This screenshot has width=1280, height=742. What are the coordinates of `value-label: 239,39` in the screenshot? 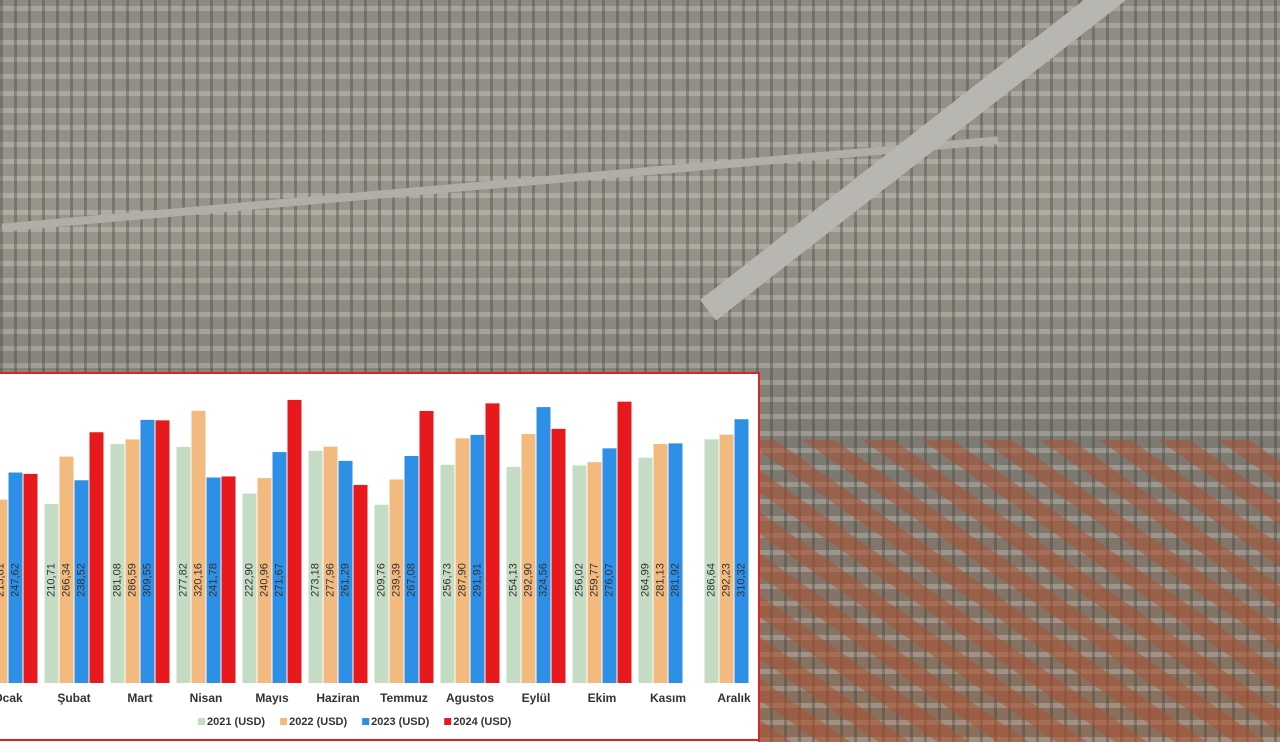 It's located at (396, 580).